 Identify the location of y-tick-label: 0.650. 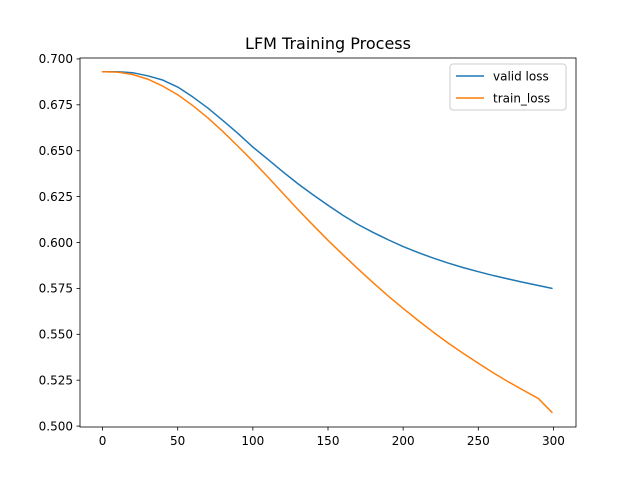
(56, 151).